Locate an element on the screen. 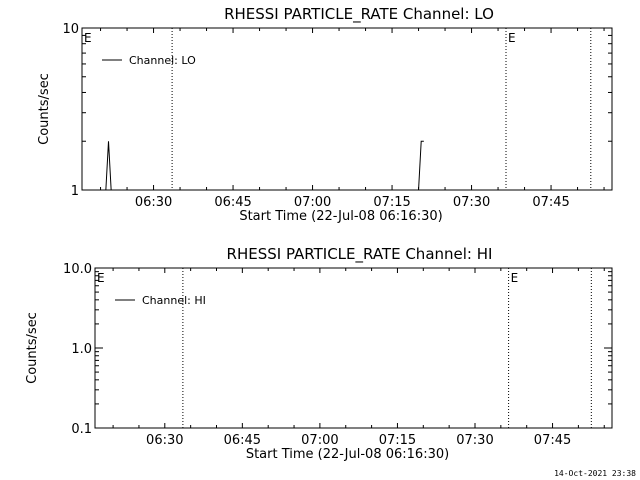 This screenshot has height=480, width=640. legend-entry: Channel: LO is located at coordinates (162, 60).